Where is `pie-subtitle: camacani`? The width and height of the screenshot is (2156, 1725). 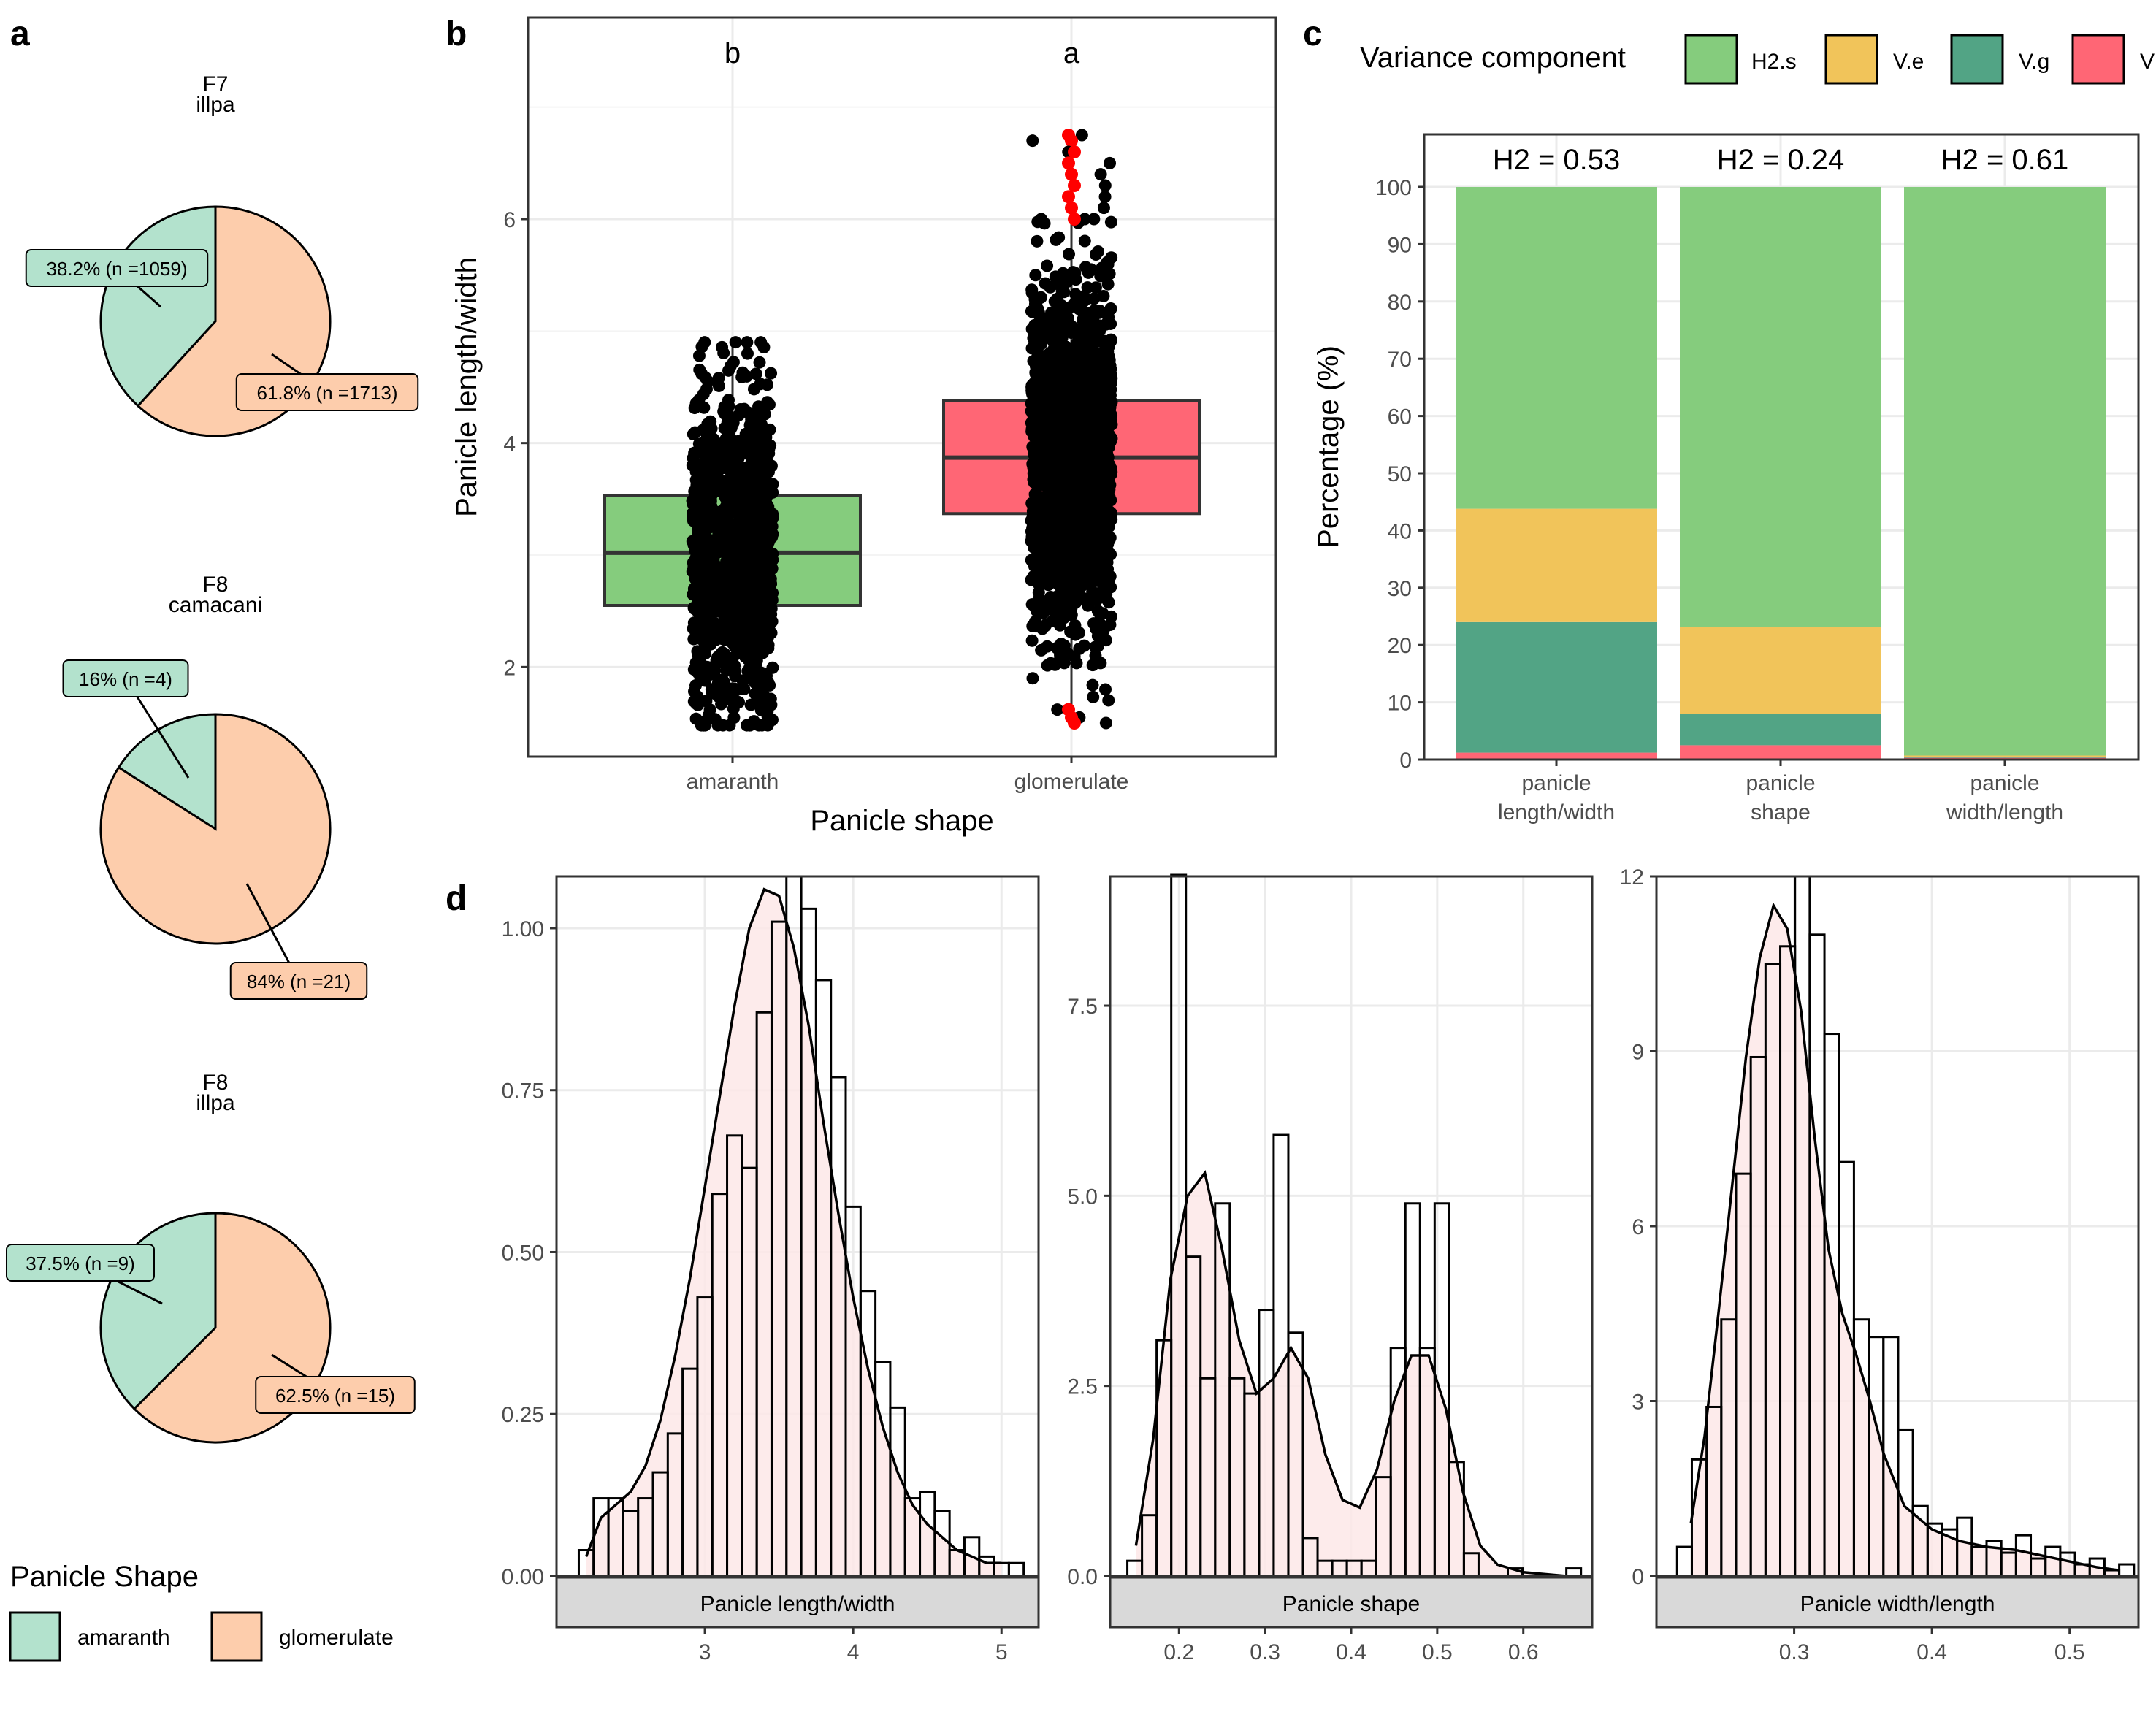
pie-subtitle: camacani is located at coordinates (215, 605).